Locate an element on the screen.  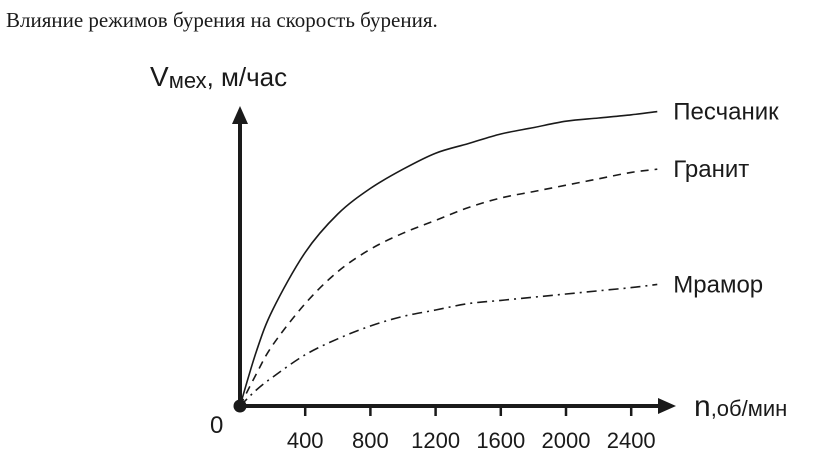
x-tick-label: 1600 is located at coordinates (500, 440).